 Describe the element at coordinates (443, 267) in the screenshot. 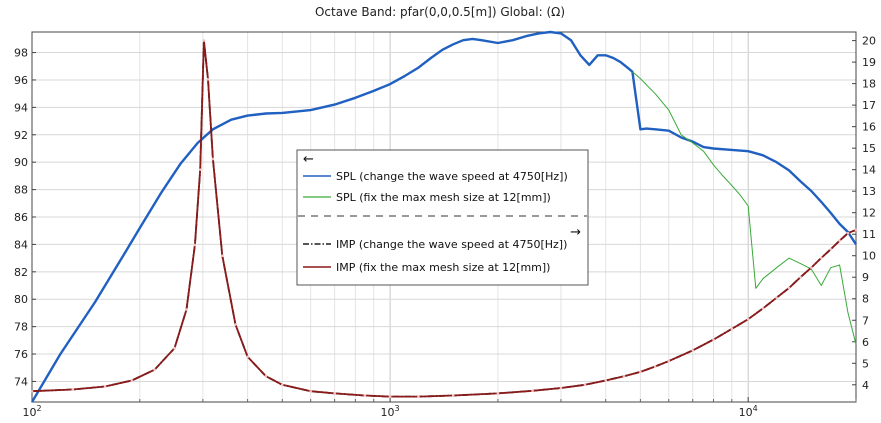

I see `legend-entry-imp-mesh: IMP (fix the max mesh size at 12[mm])` at that location.